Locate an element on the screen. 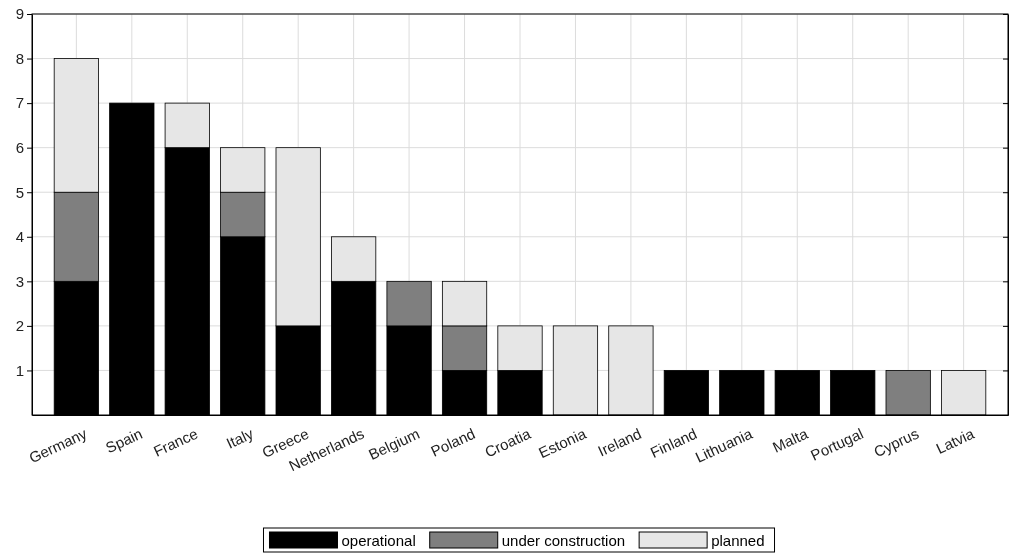  x-tick-label: Italy is located at coordinates (240, 438).